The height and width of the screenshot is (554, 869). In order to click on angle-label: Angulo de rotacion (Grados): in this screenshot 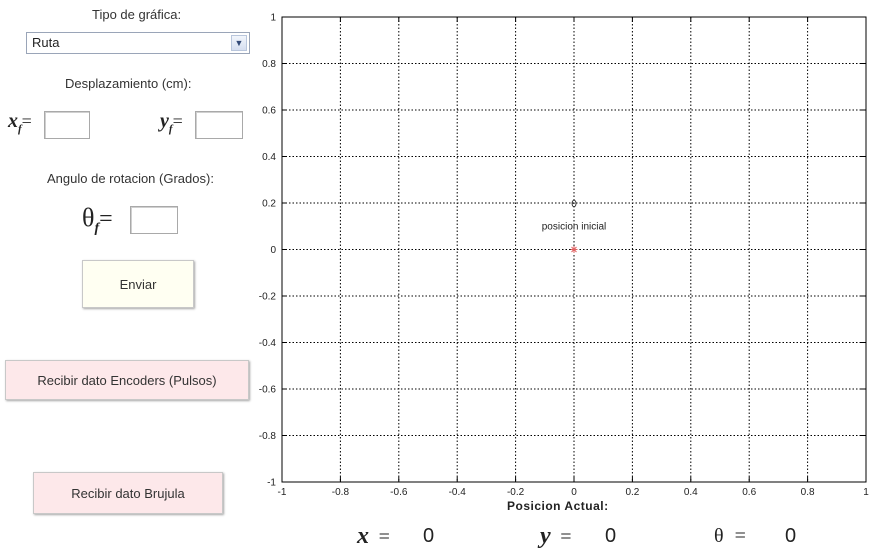, I will do `click(130, 178)`.